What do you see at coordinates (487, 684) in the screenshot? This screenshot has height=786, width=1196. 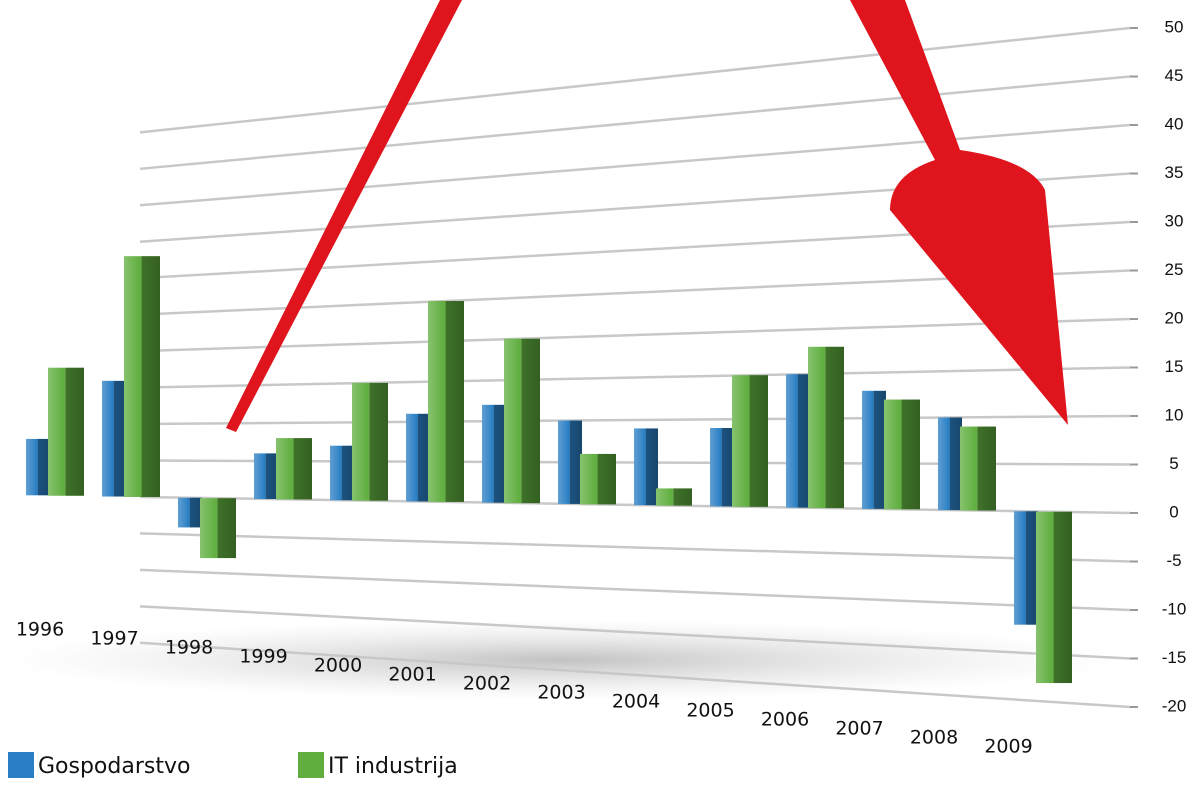 I see `x-tick-label: 2002` at bounding box center [487, 684].